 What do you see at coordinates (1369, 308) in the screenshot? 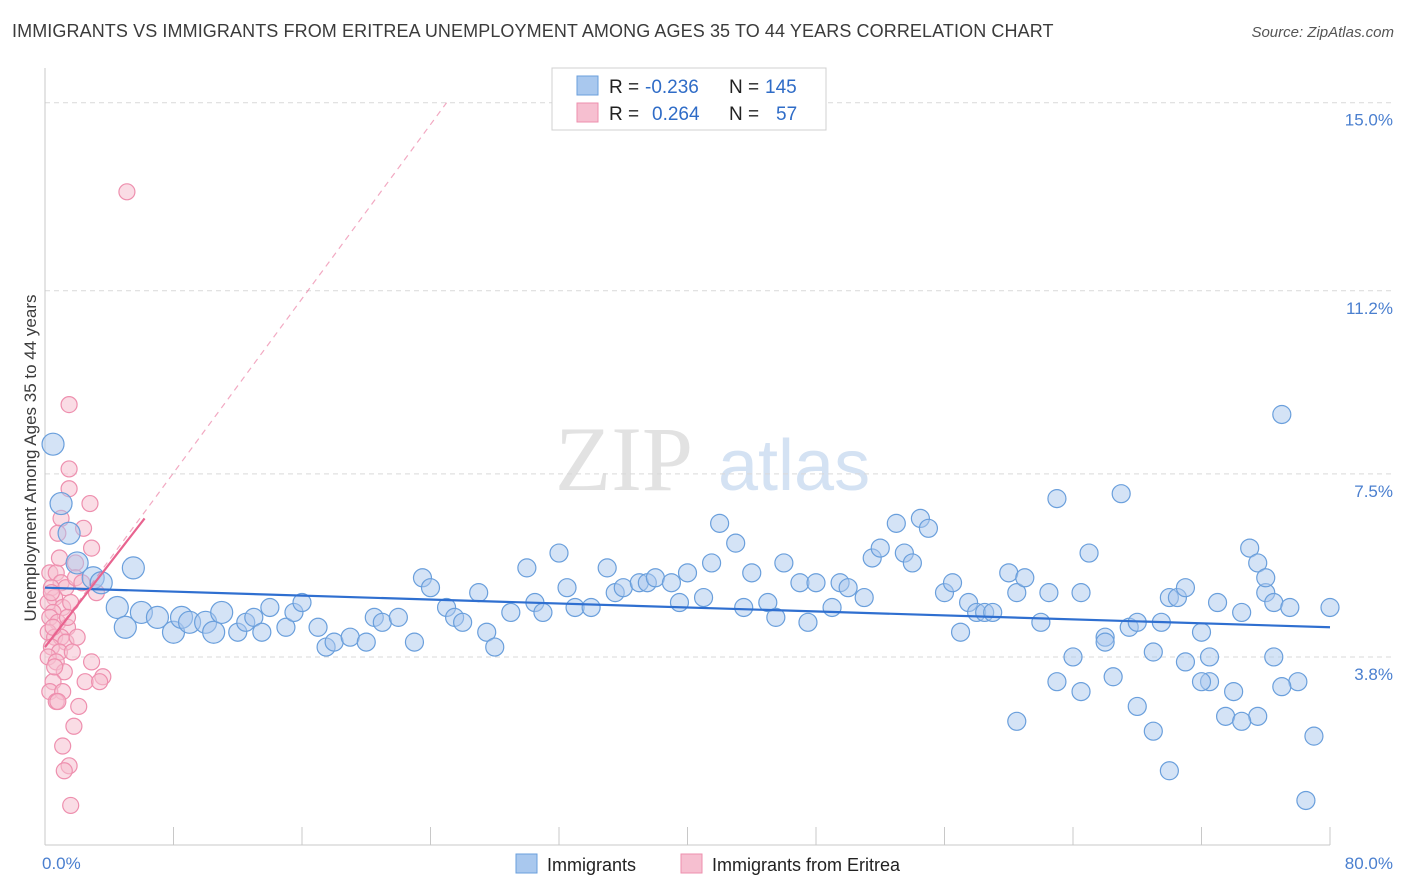
I see `y-tick-label: 11.2%` at bounding box center [1369, 308].